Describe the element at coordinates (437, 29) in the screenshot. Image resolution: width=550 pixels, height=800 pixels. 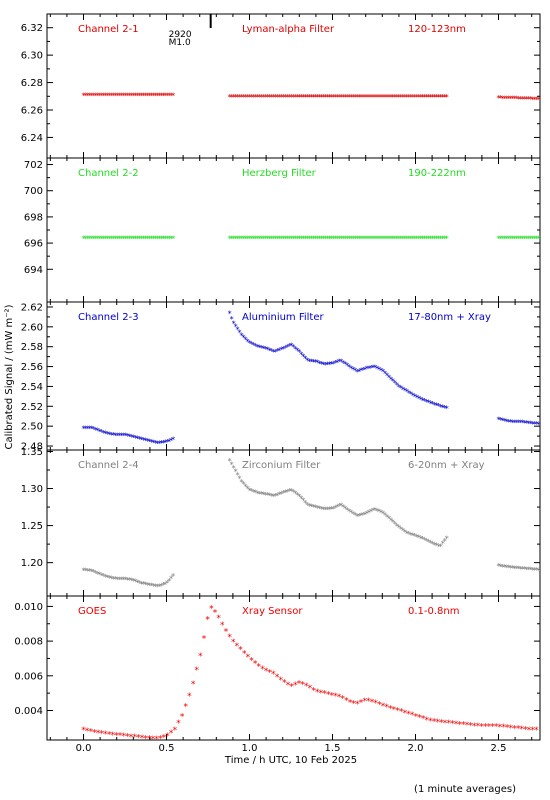
I see `panel-band-label: 120-123nm` at that location.